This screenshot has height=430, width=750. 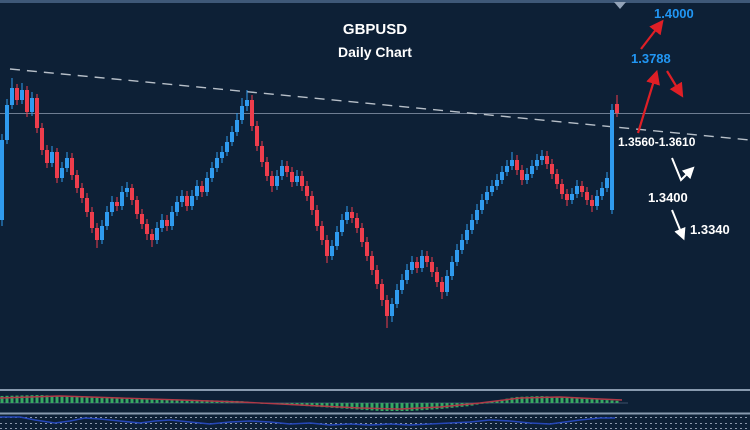 I want to click on chart-title-box: GBPUSD Daily Chart, so click(x=375, y=41).